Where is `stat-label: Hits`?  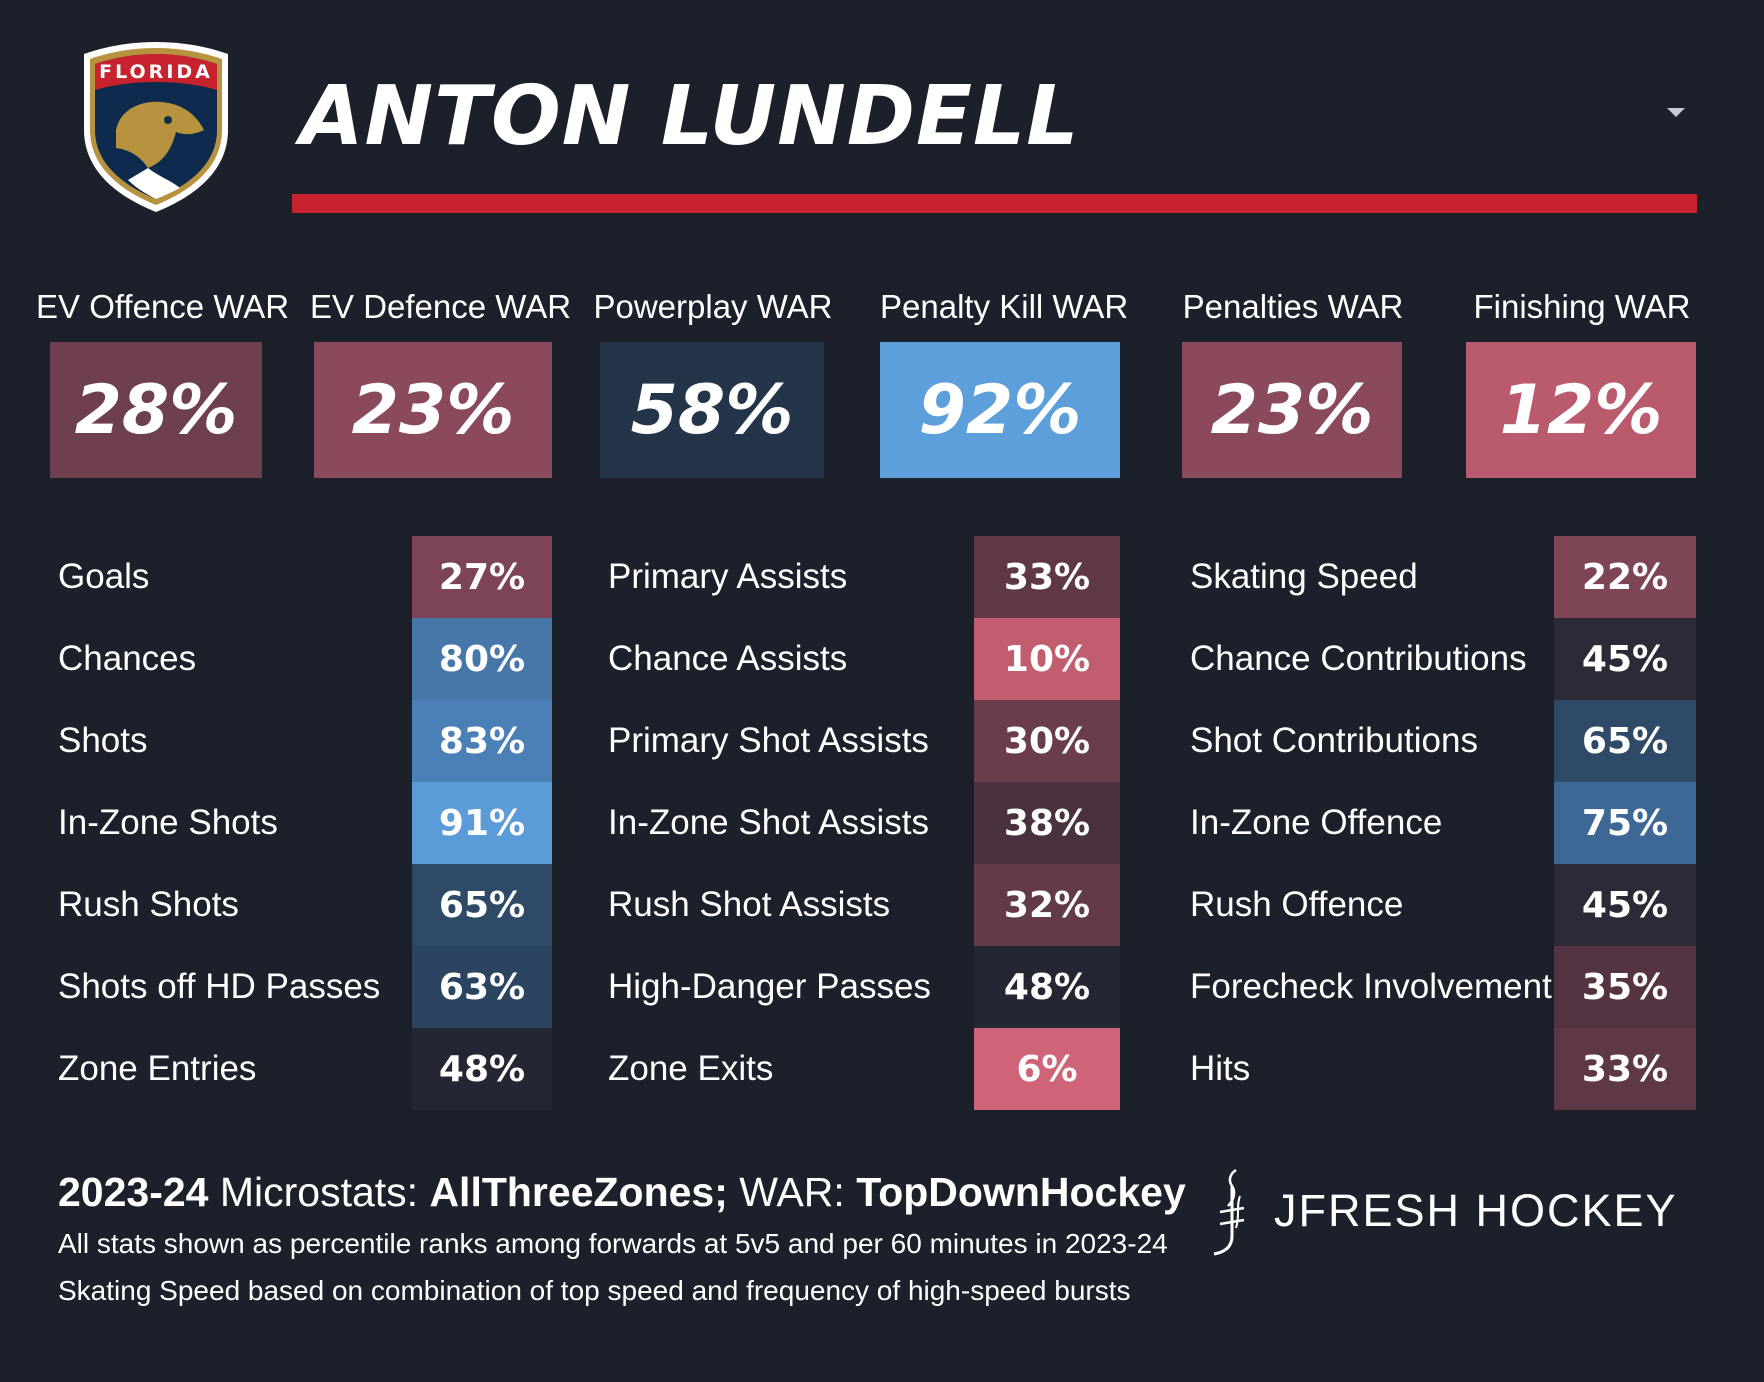 stat-label: Hits is located at coordinates (1220, 1068).